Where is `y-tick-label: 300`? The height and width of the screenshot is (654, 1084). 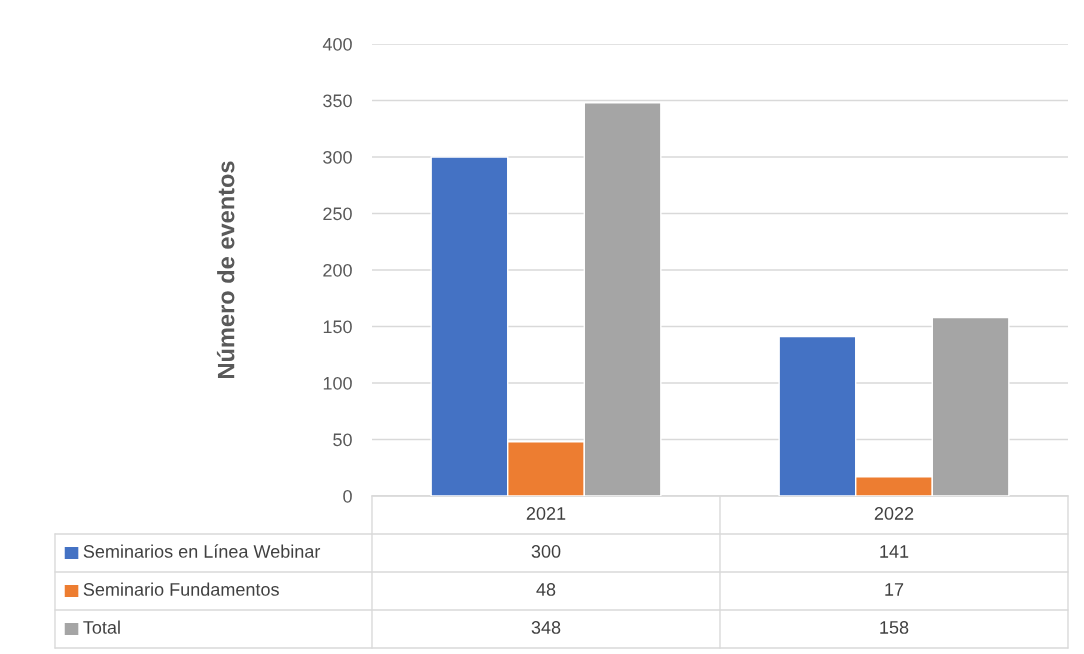
y-tick-label: 300 is located at coordinates (337, 157).